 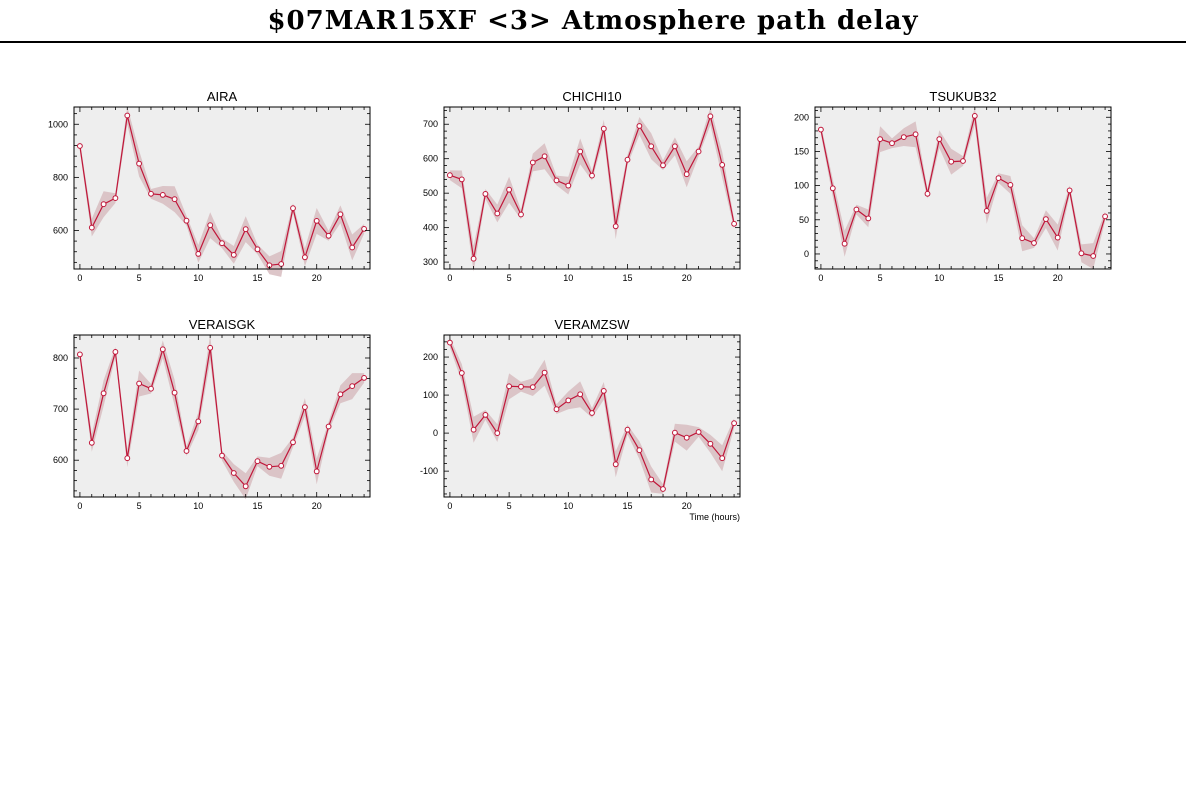 What do you see at coordinates (430, 262) in the screenshot?
I see `y-tick-label: 300` at bounding box center [430, 262].